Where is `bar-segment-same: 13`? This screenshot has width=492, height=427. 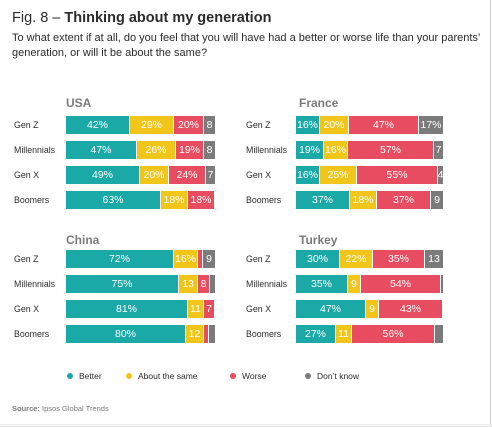 bar-segment-same: 13 is located at coordinates (188, 284).